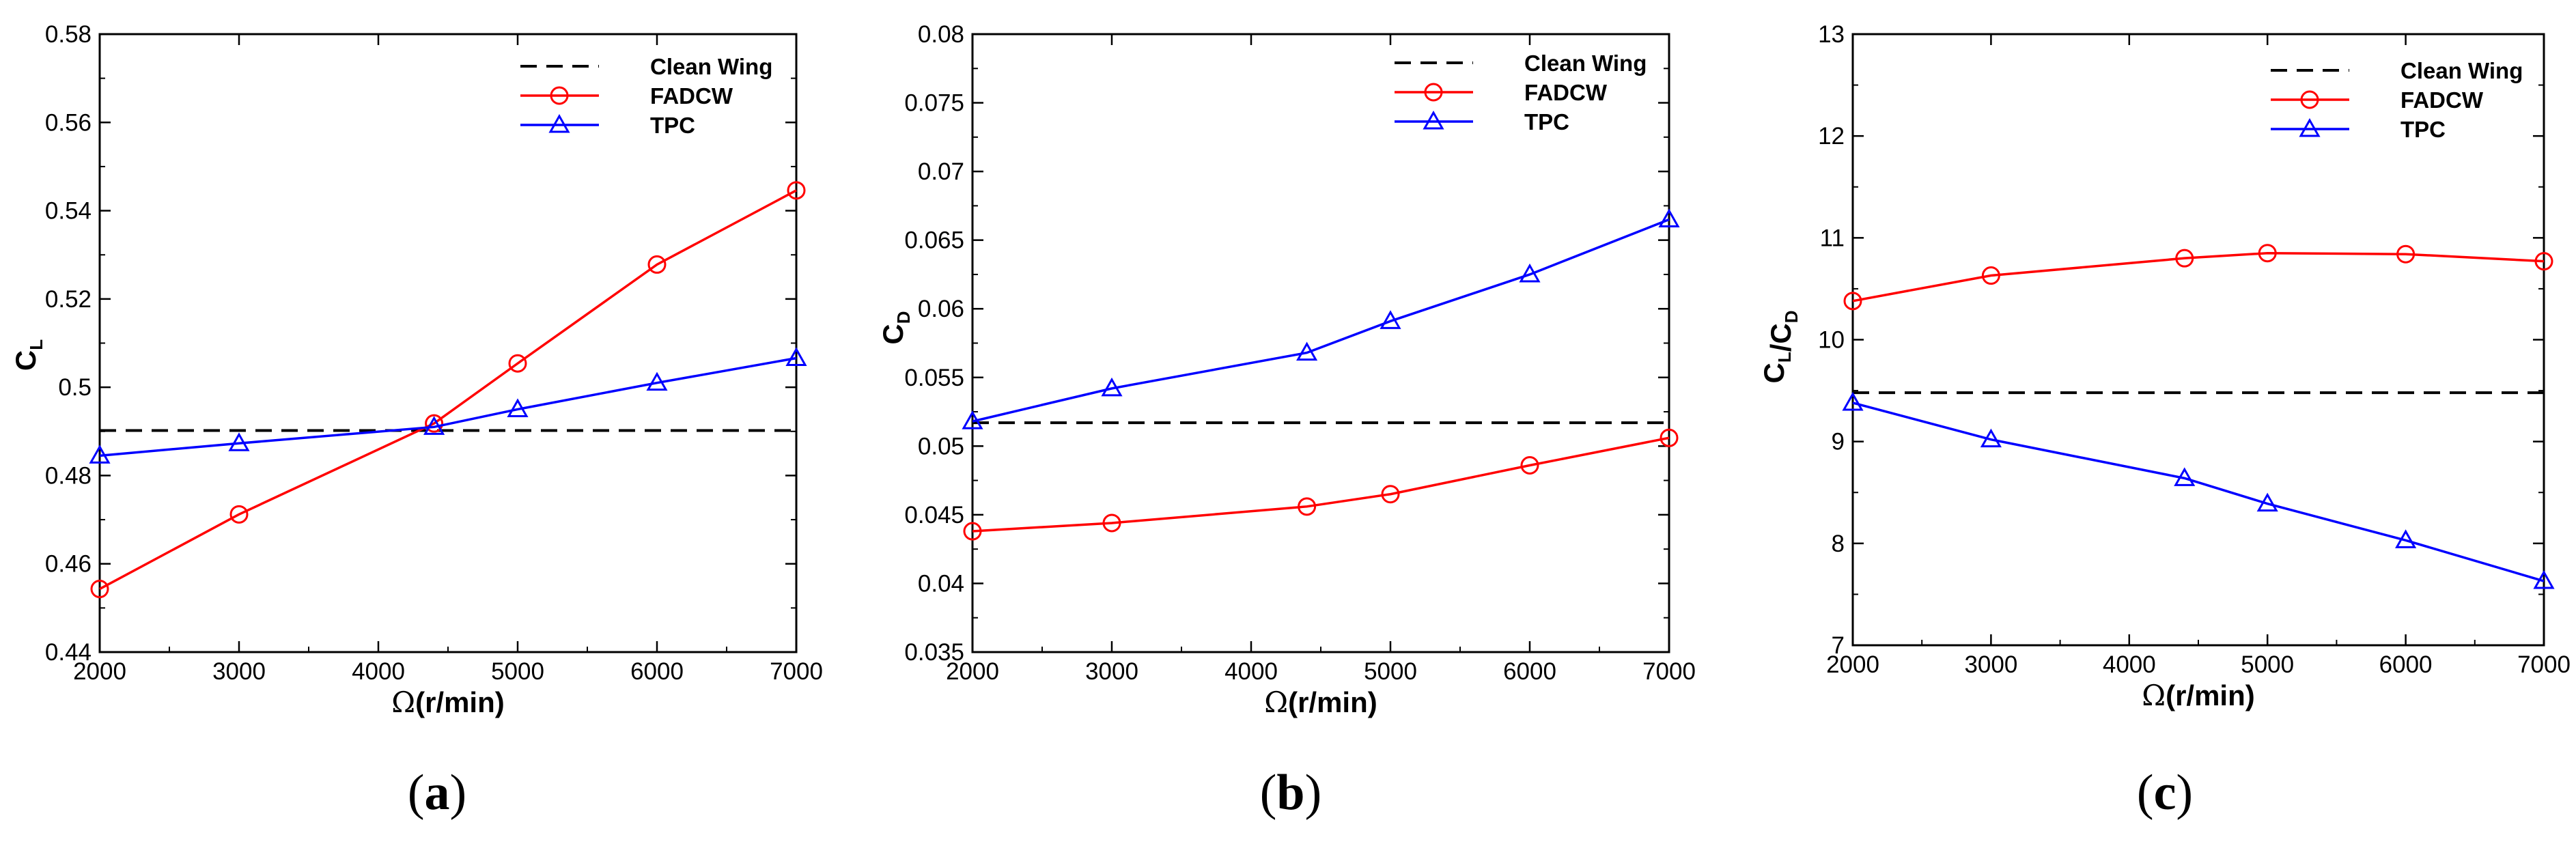 This screenshot has width=2576, height=846. Describe the element at coordinates (1832, 238) in the screenshot. I see `y-tick-label: 11` at that location.